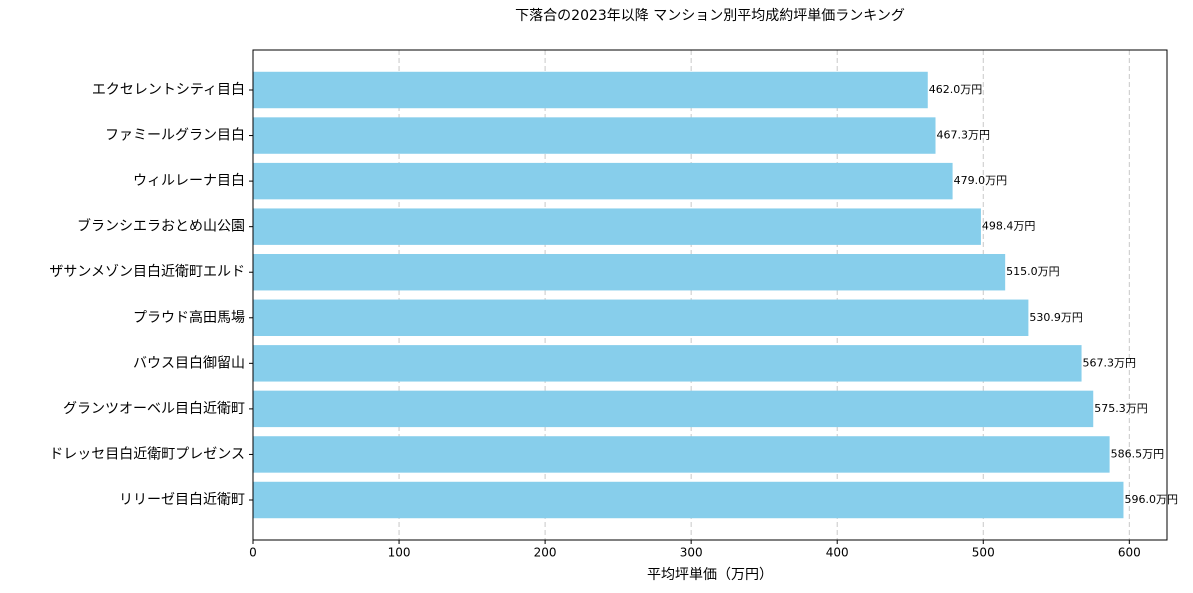 Image resolution: width=1193 pixels, height=593 pixels. What do you see at coordinates (1110, 362) in the screenshot?
I see `value-label: 567.3万円` at bounding box center [1110, 362].